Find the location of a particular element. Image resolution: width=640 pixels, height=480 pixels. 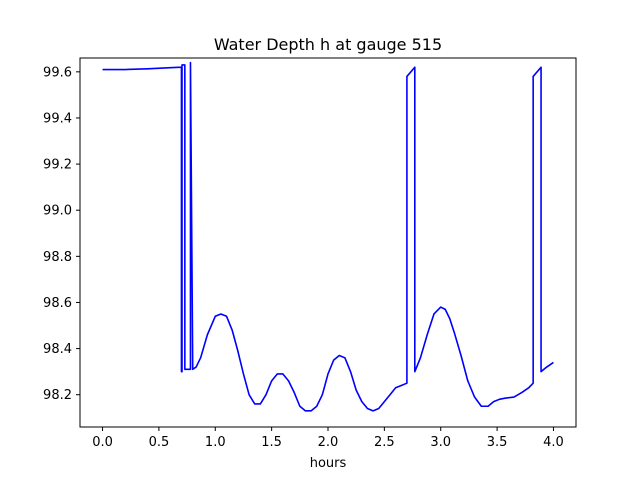

chart-title: Water Depth h at gauge 515 is located at coordinates (328, 44).